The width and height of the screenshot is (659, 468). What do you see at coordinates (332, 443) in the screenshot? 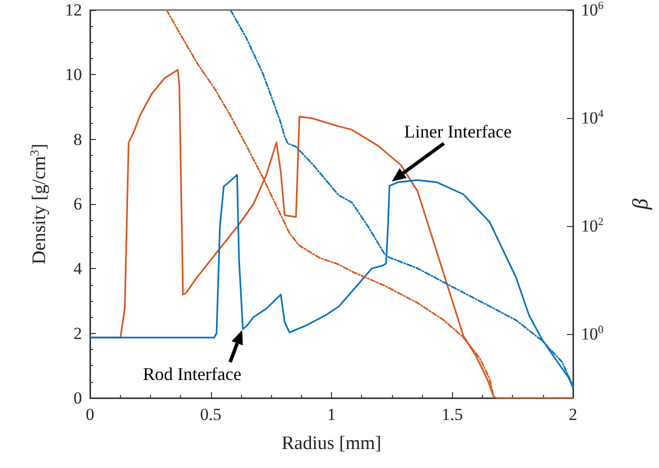
I see `x-axis-title: Radius [mm]` at bounding box center [332, 443].